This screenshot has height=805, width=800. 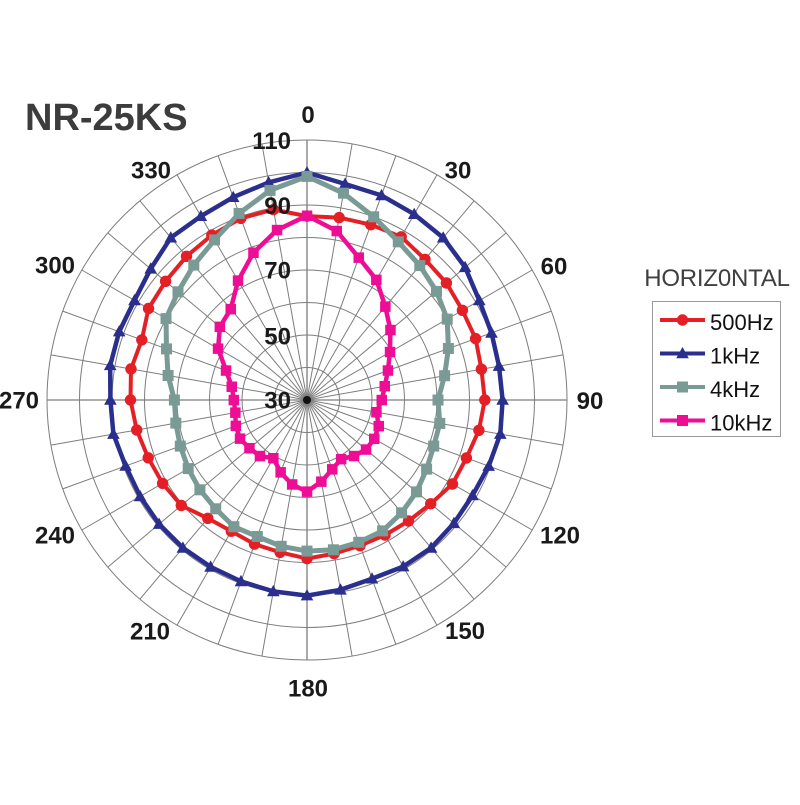 I want to click on svg-text: 300, so click(x=55, y=266).